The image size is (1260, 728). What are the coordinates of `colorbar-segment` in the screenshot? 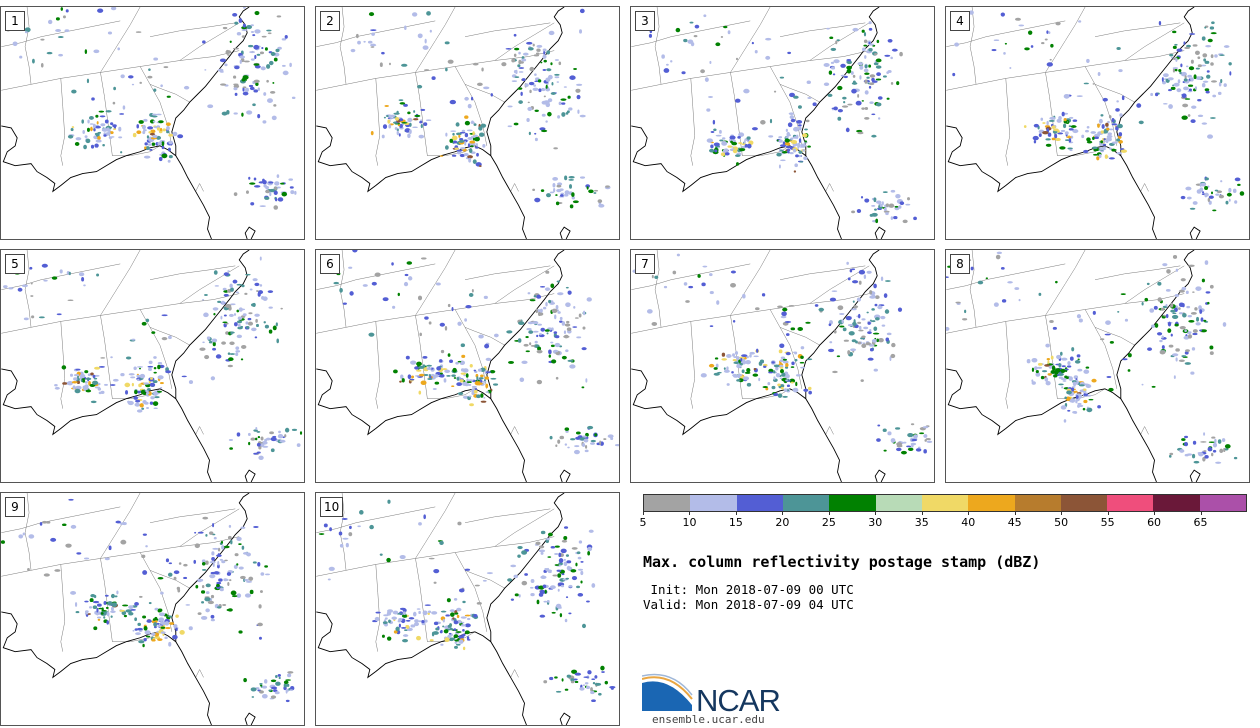 It's located at (1223, 503).